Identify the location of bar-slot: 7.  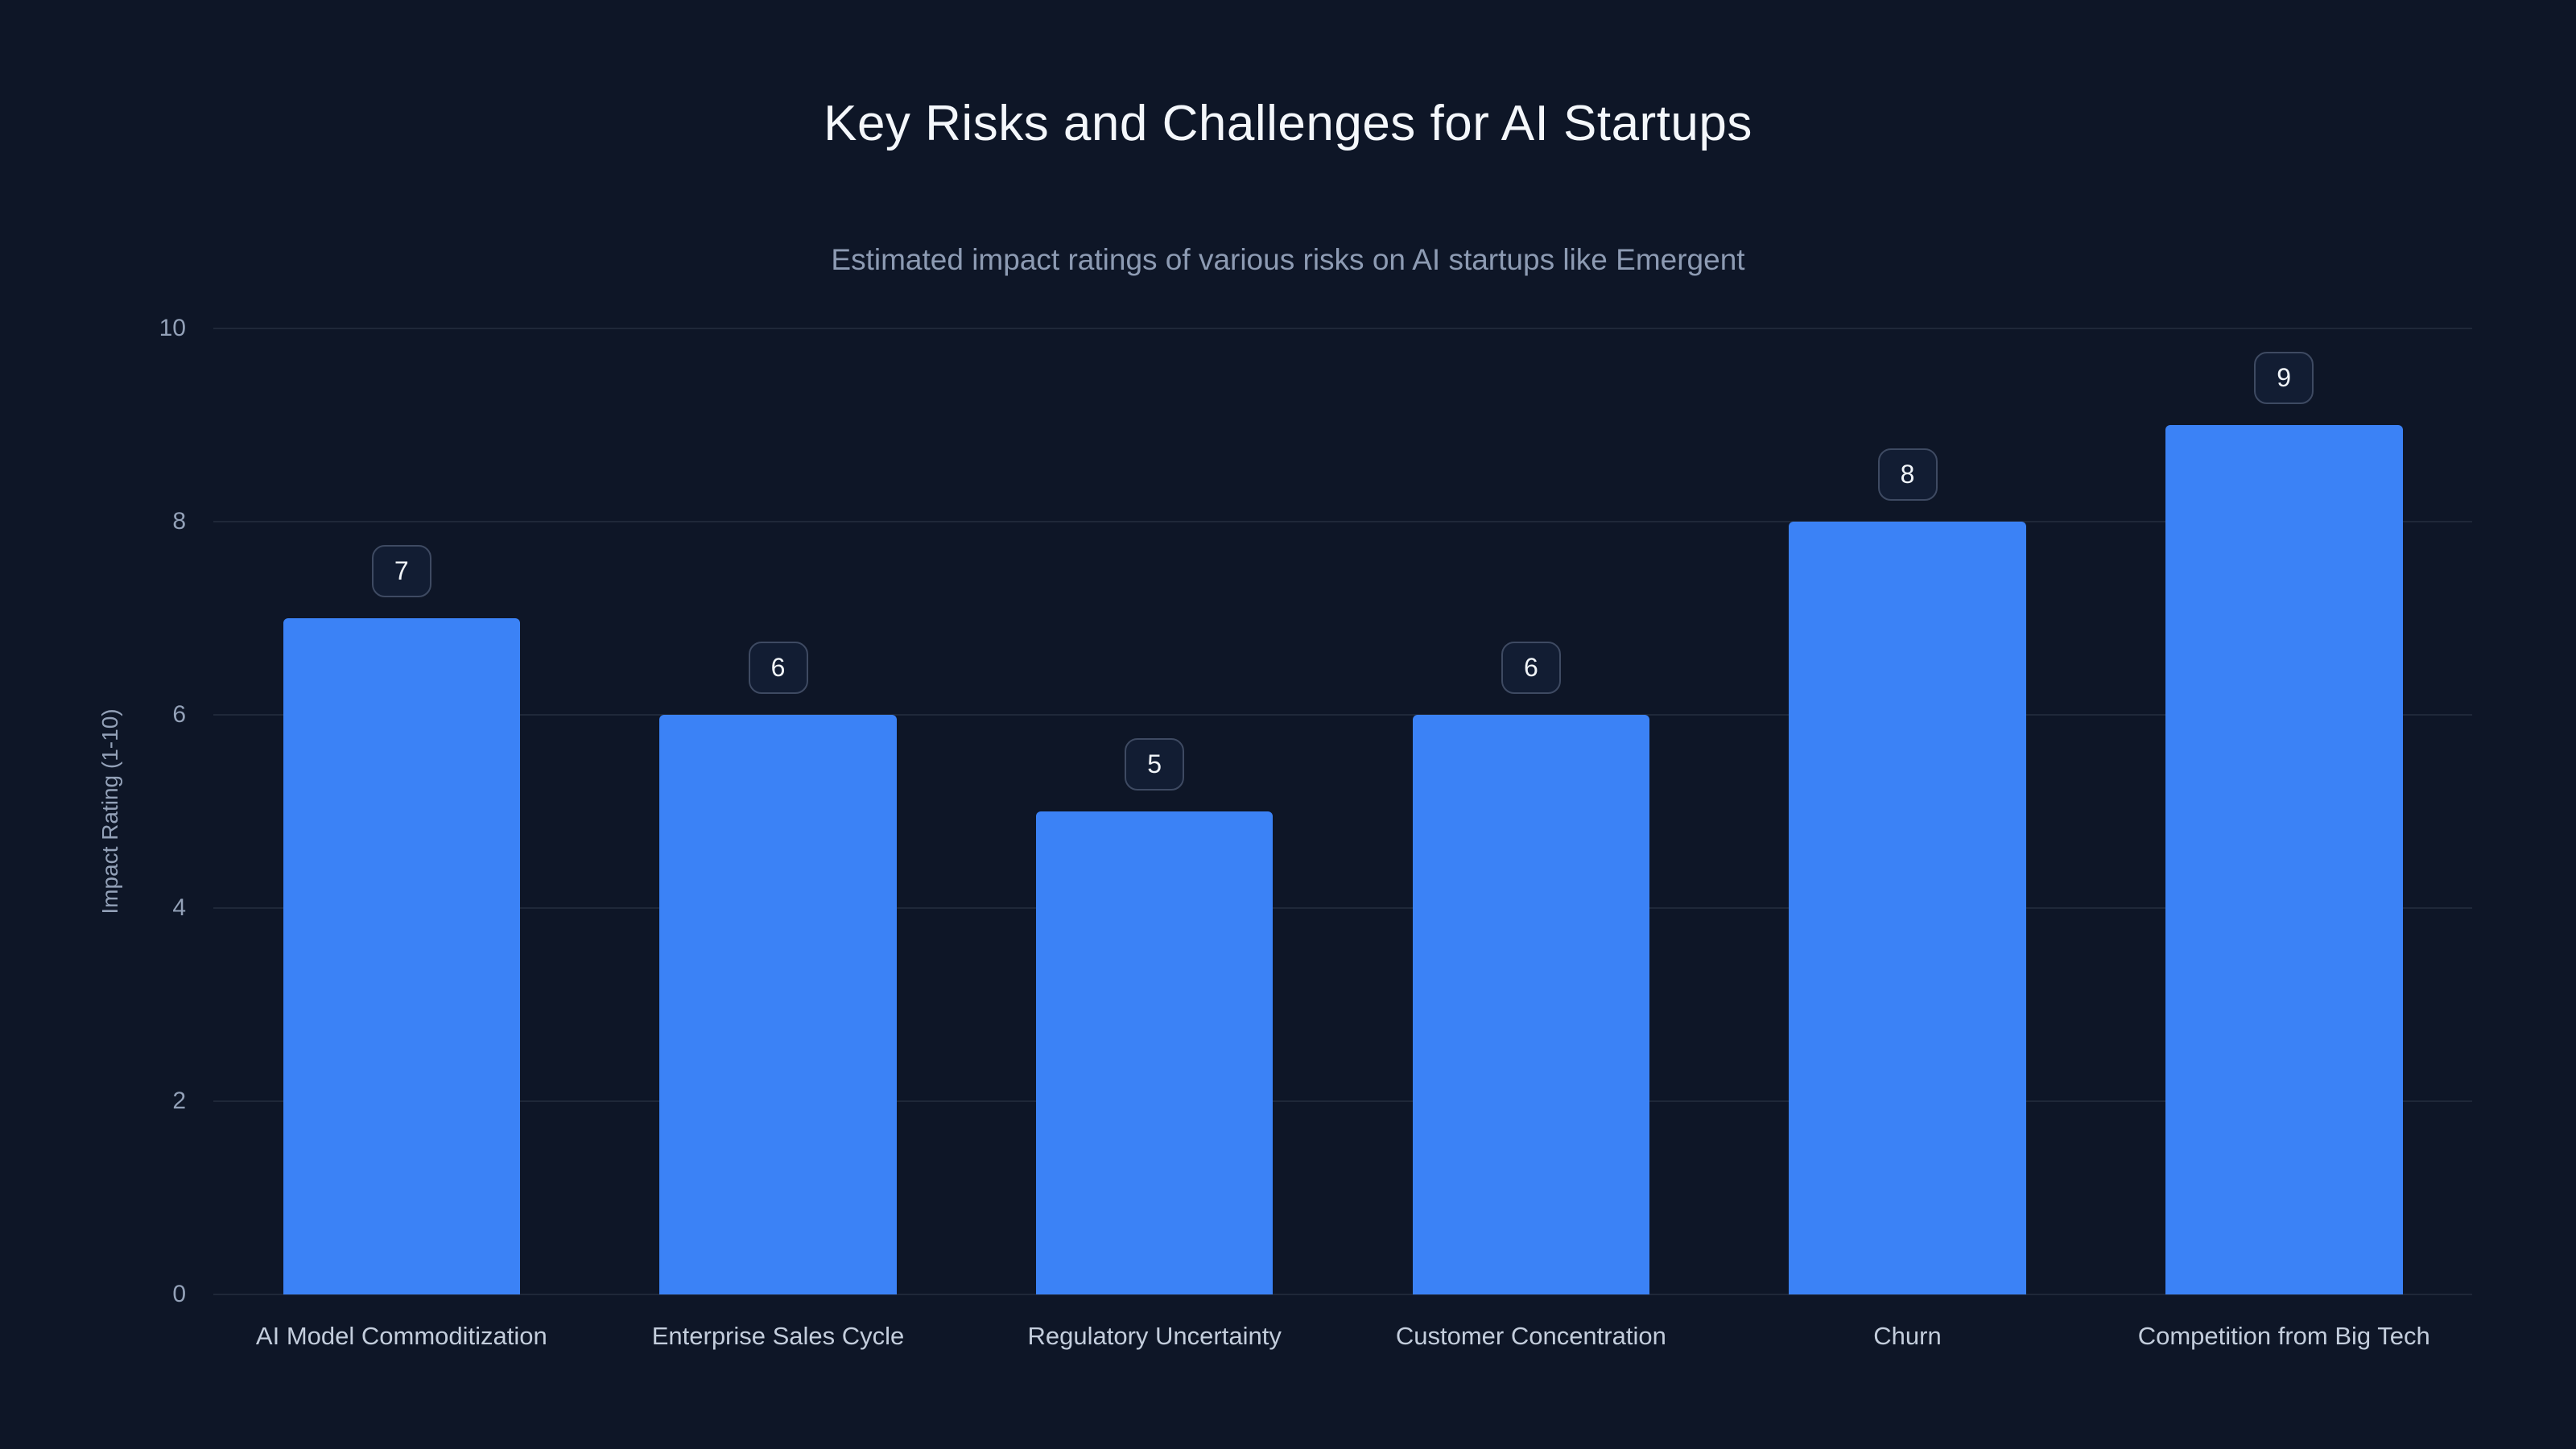
(401, 811).